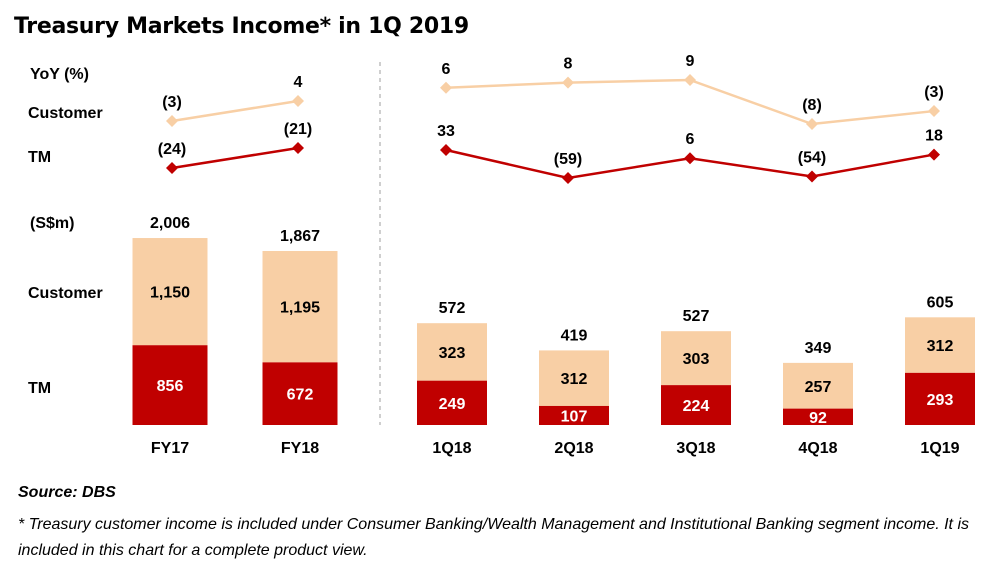 Image resolution: width=1002 pixels, height=572 pixels. What do you see at coordinates (574, 335) in the screenshot?
I see `bar-total-label: 419` at bounding box center [574, 335].